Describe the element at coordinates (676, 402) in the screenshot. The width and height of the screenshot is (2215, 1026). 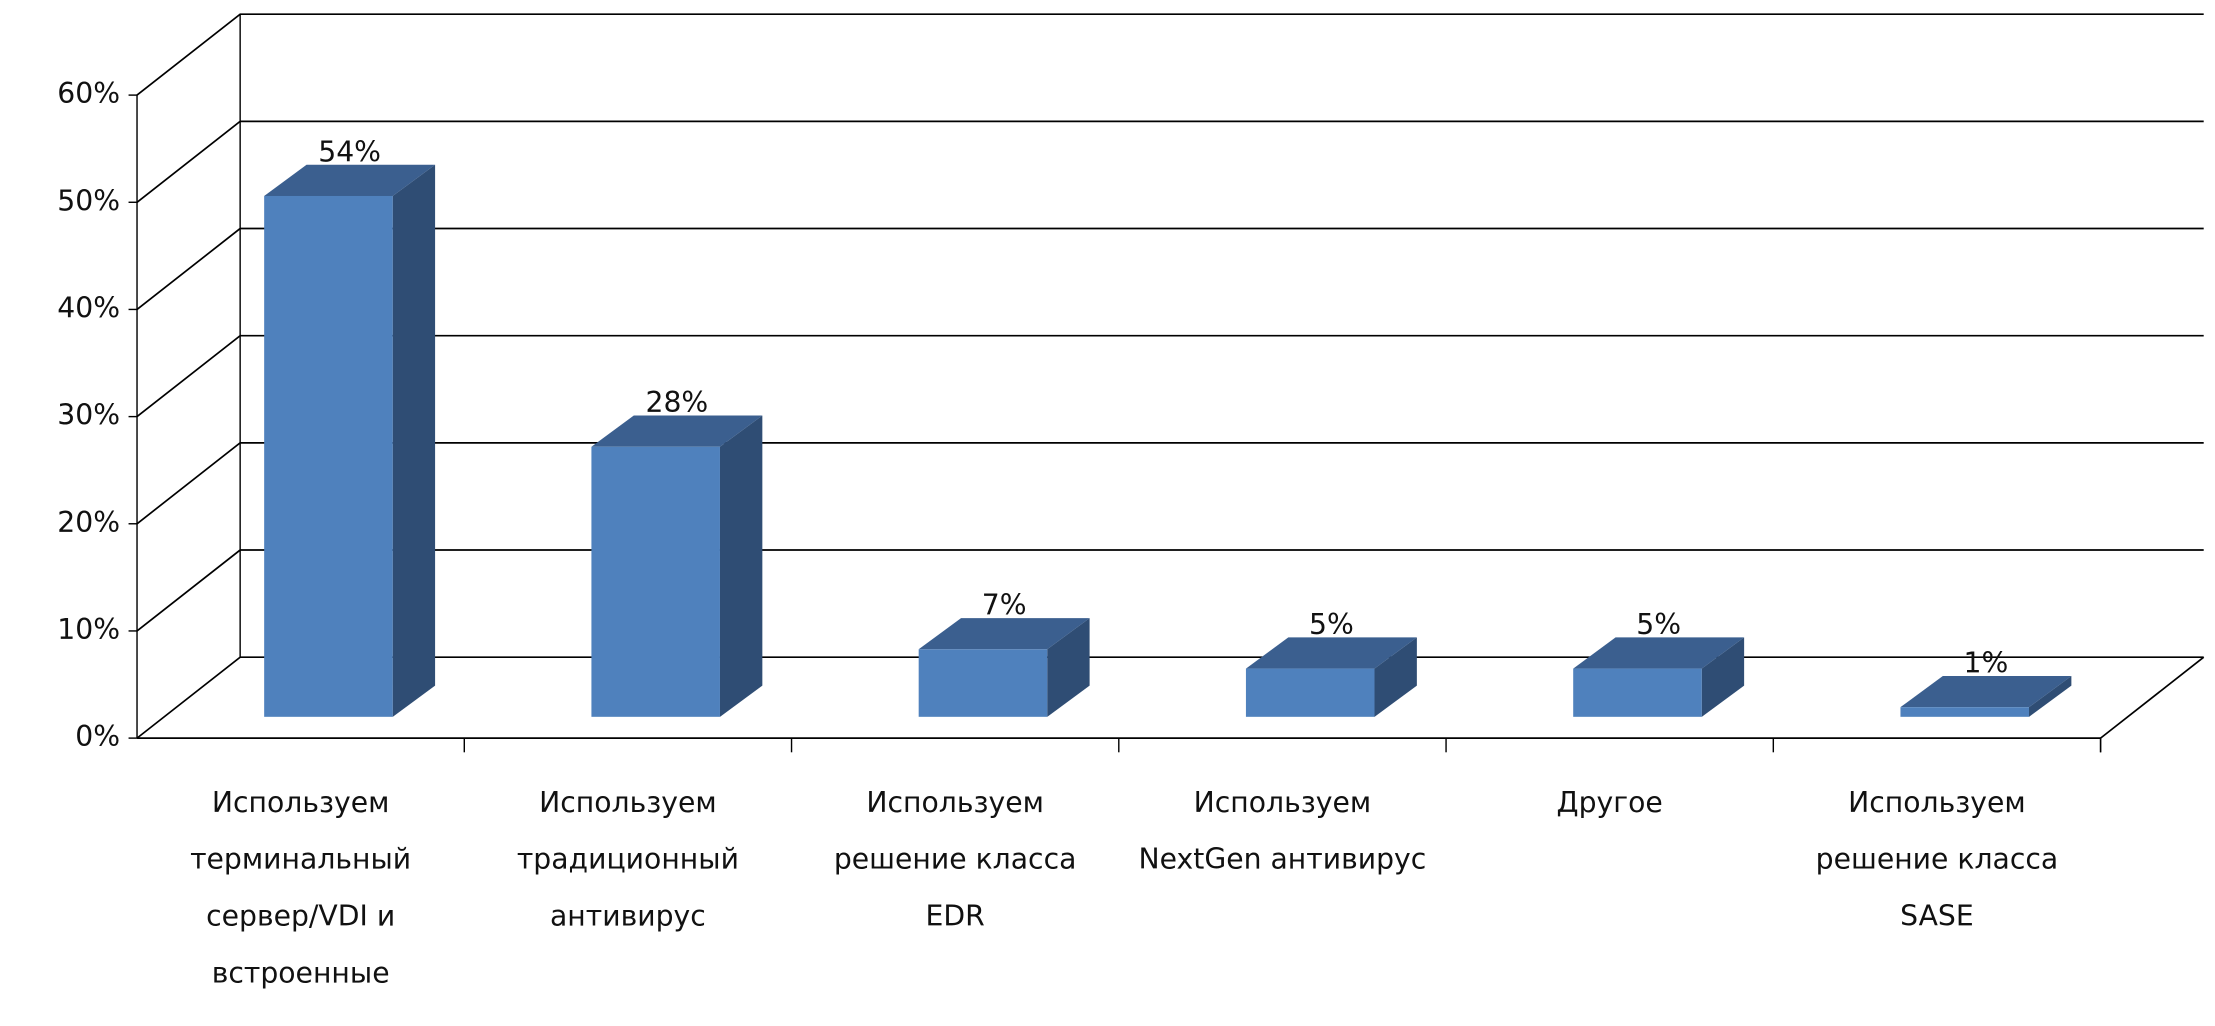
I see `data-label: 28%` at that location.